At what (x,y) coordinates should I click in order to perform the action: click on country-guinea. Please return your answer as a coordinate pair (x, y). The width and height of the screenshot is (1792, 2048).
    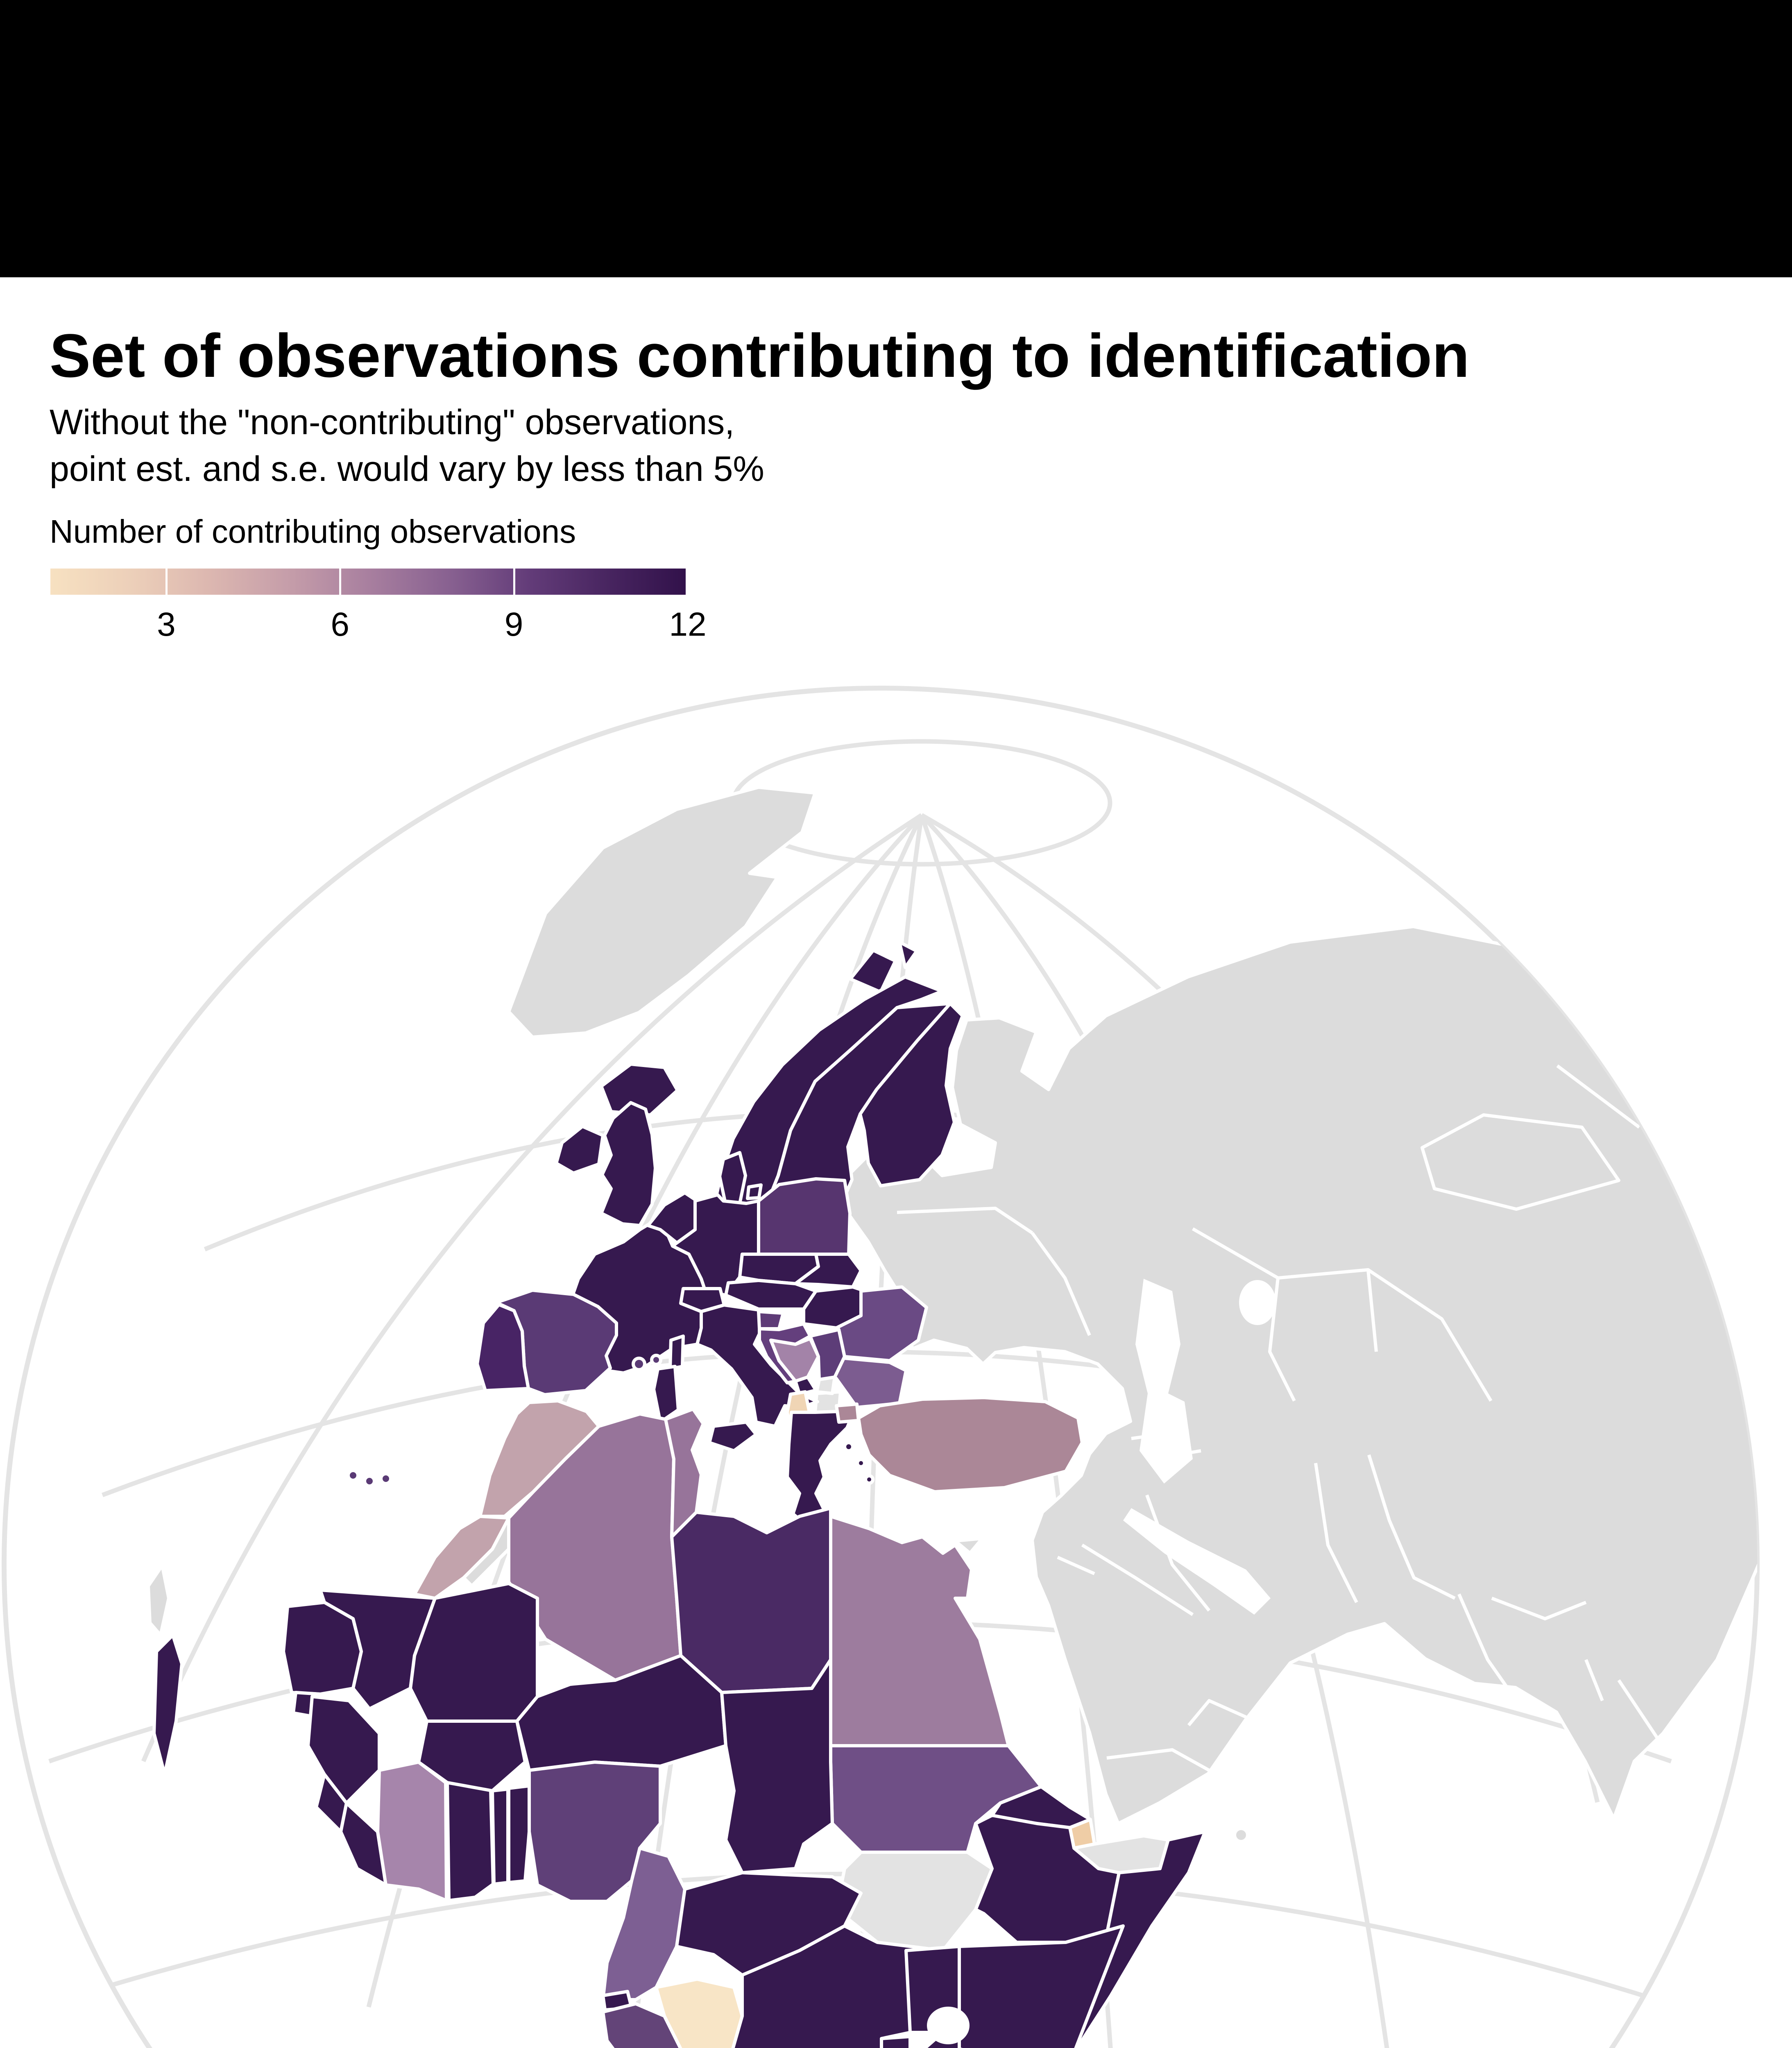
    Looking at the image, I should click on (343, 1750).